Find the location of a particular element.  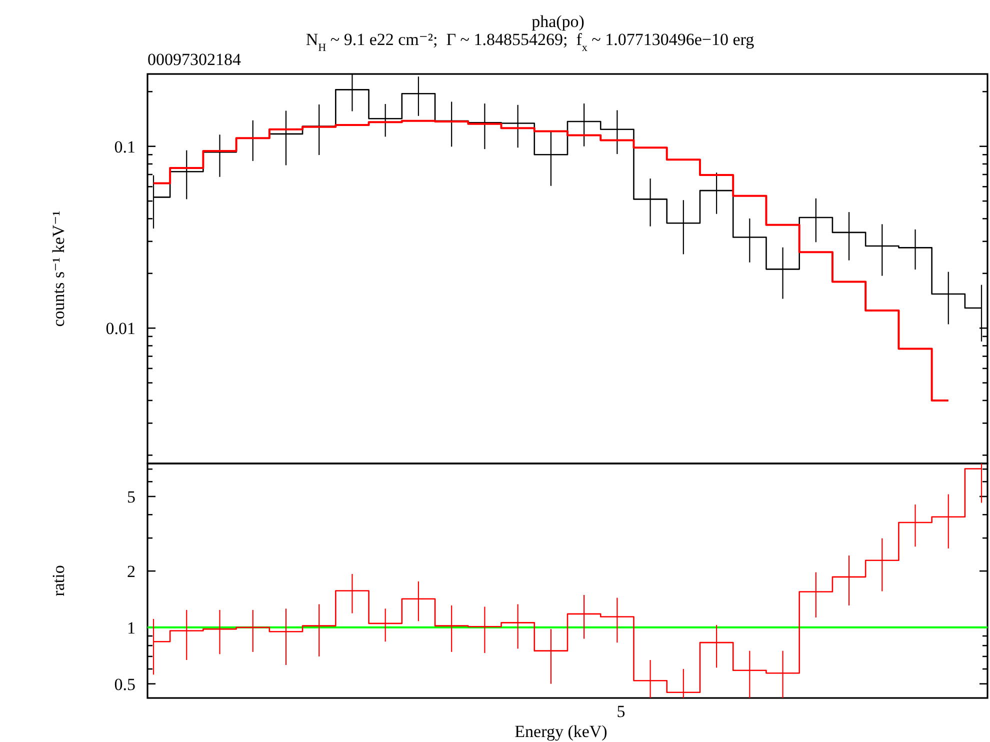

chart-title: pha(po) is located at coordinates (558, 21).